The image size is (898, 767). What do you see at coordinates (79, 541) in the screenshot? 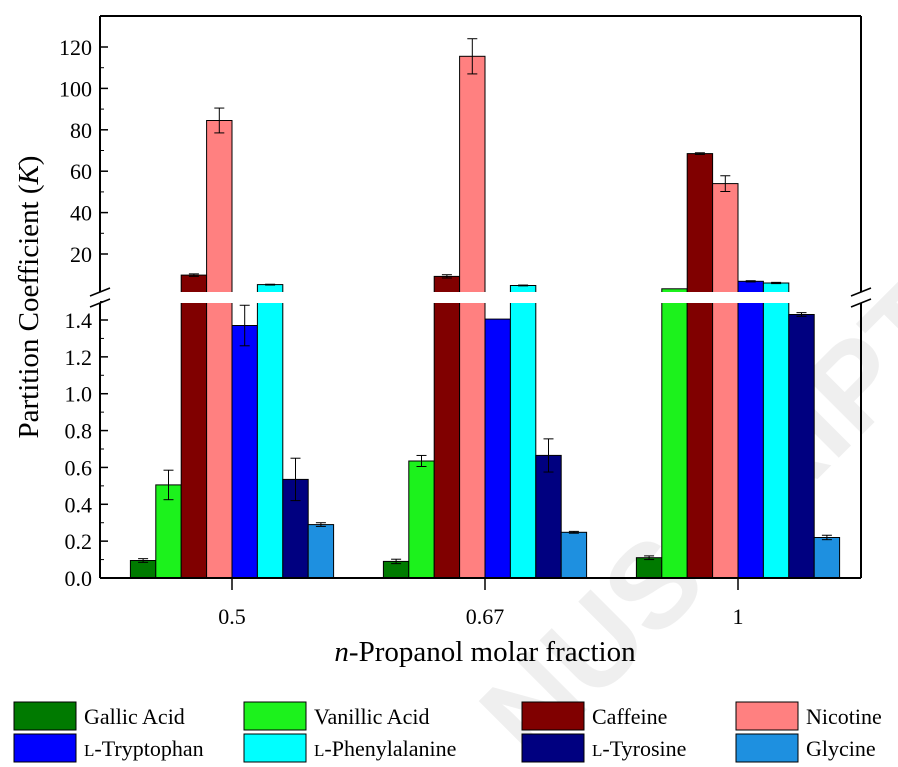
I see `y-tick-label: 0.2` at bounding box center [79, 541].